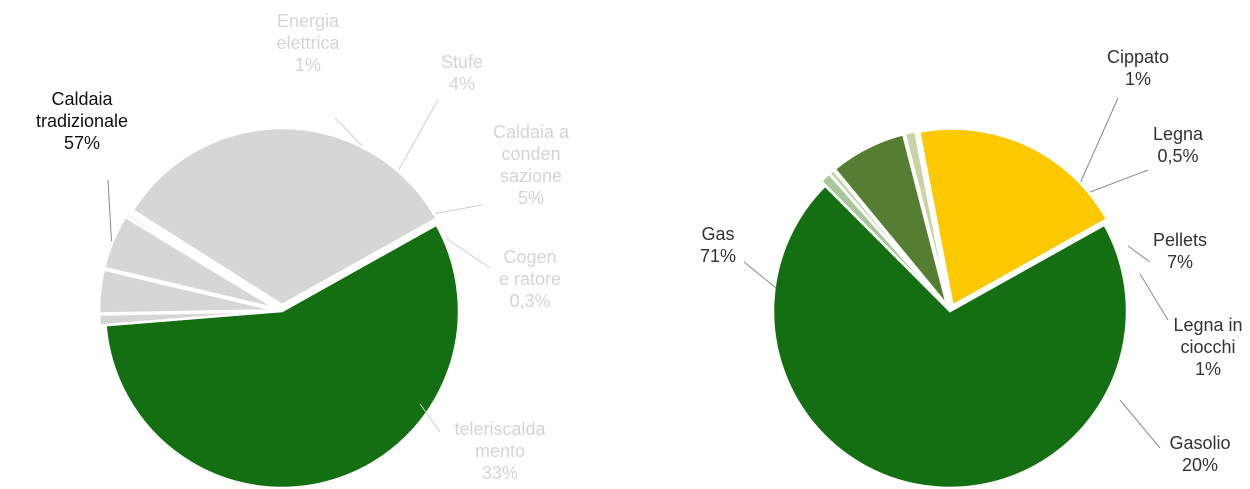 This screenshot has width=1250, height=489. I want to click on slice-label-cogen-e-ratore: Cogen e ratore 0,3%, so click(530, 279).